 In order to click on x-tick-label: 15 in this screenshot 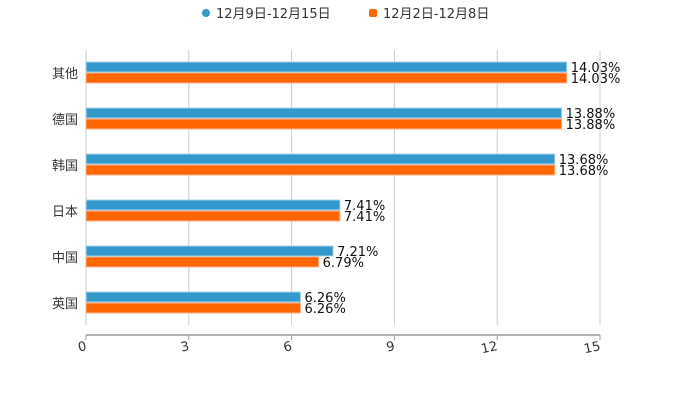, I will do `click(592, 348)`.